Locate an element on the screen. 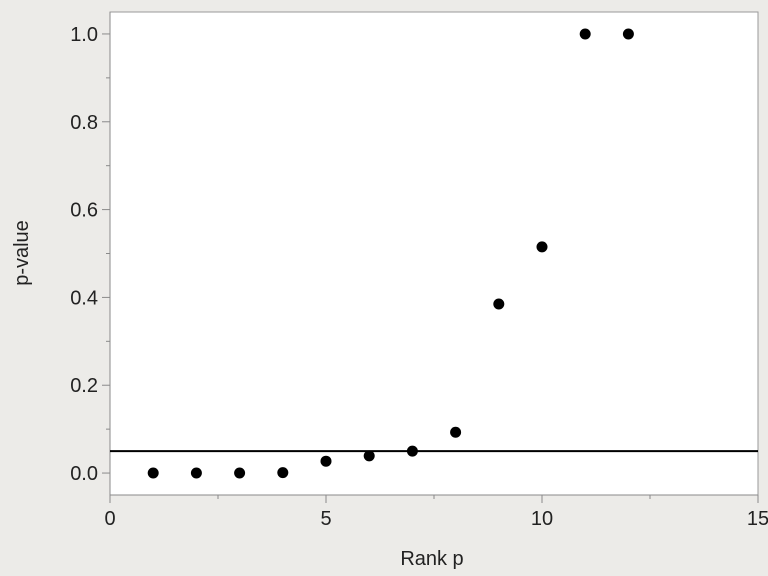  y-tick-label: 0.4 is located at coordinates (84, 298).